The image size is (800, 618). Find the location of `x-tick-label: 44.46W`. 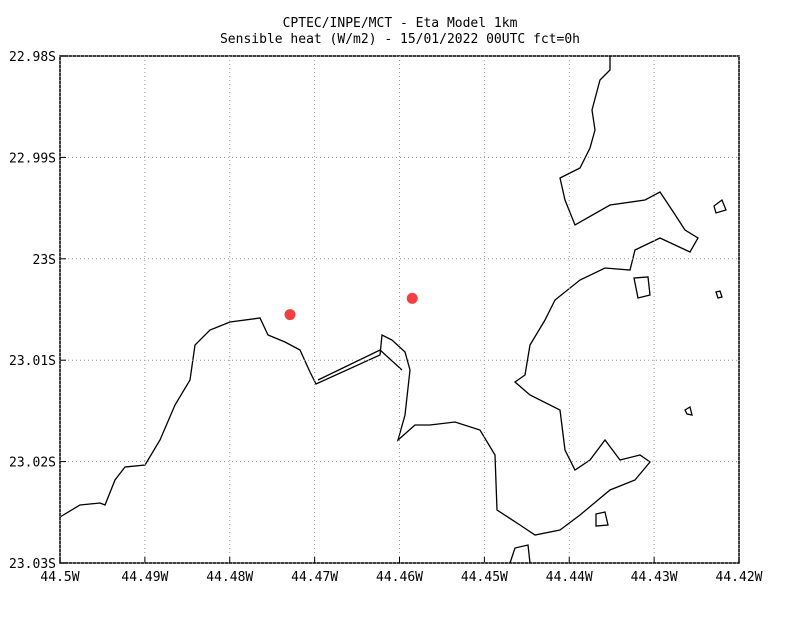

x-tick-label: 44.46W is located at coordinates (399, 577).